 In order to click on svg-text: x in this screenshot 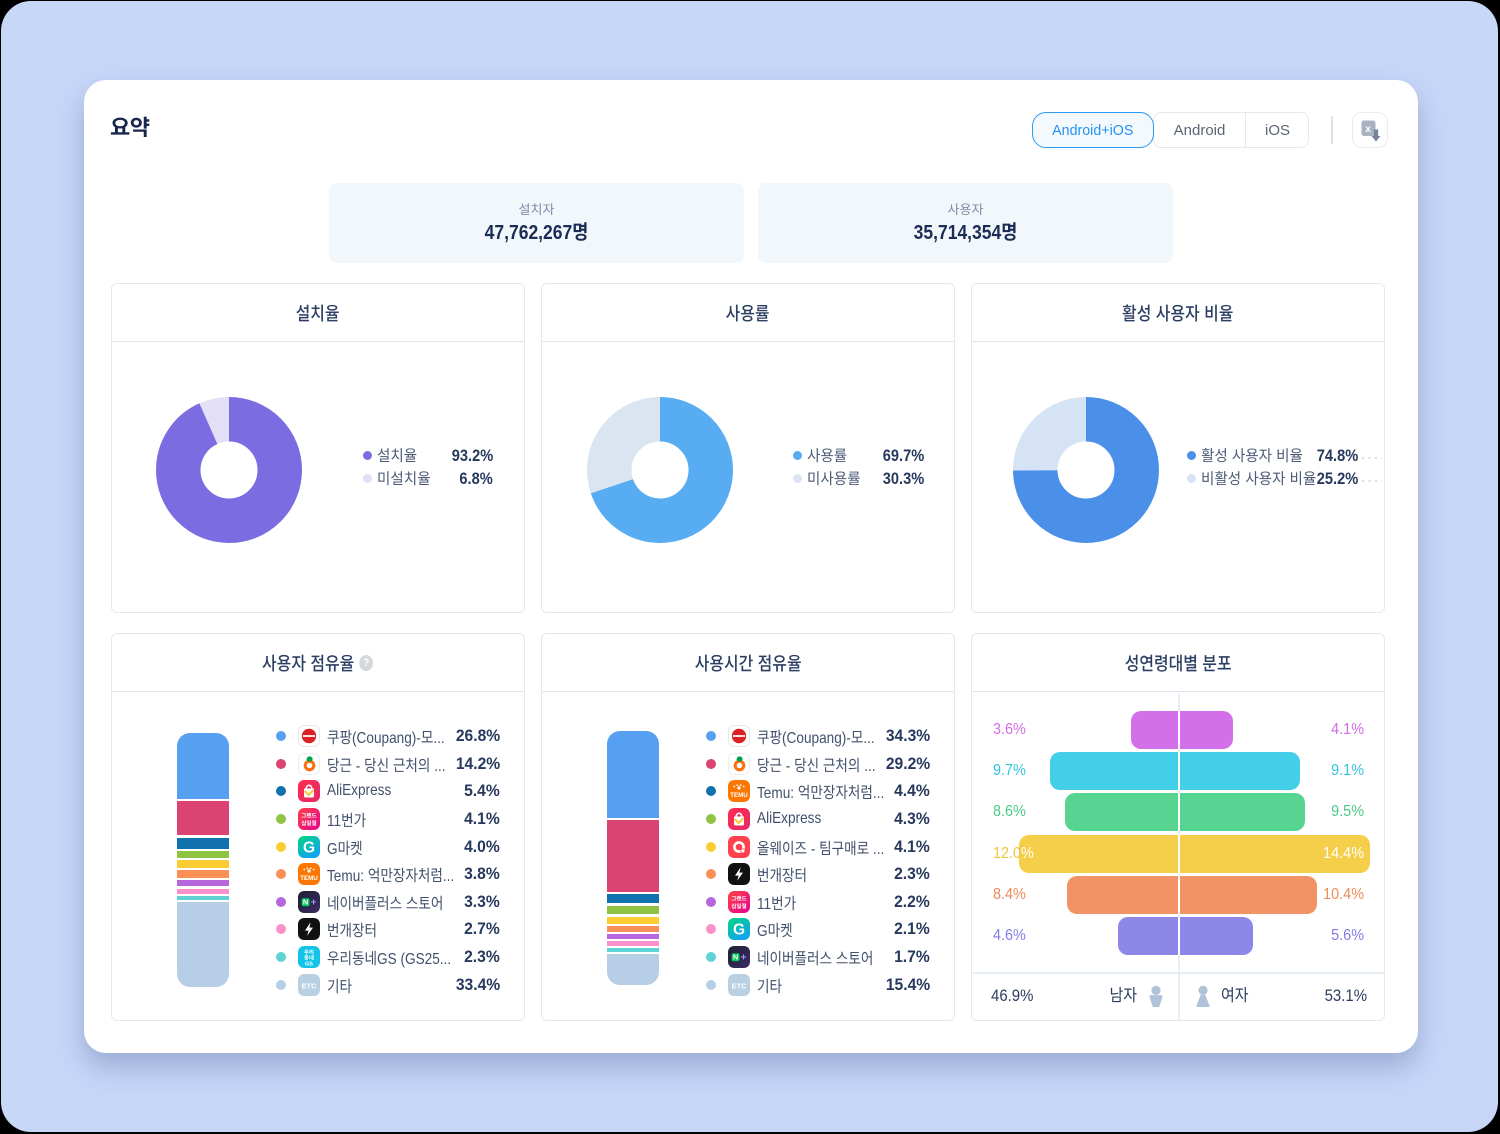, I will do `click(1368, 129)`.